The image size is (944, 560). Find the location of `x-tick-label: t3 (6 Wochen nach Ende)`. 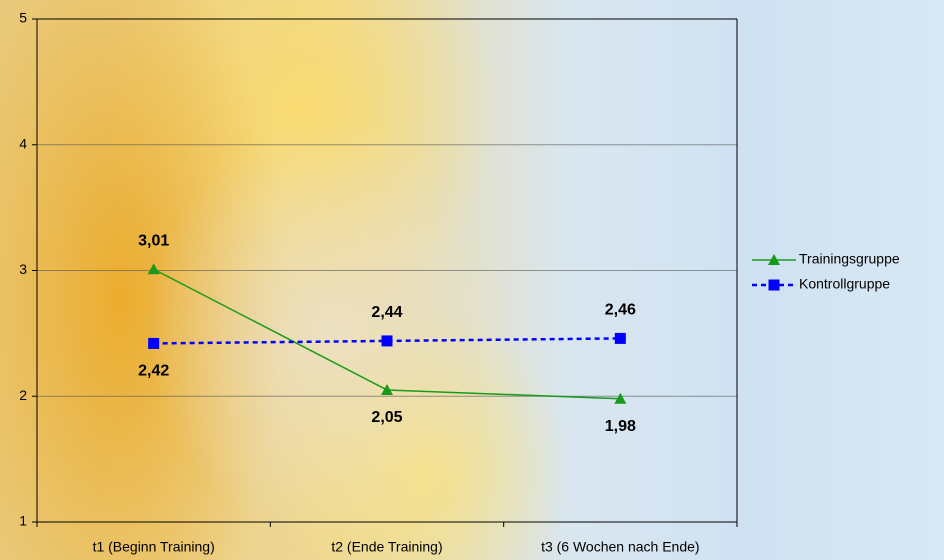

x-tick-label: t3 (6 Wochen nach Ende) is located at coordinates (620, 547).